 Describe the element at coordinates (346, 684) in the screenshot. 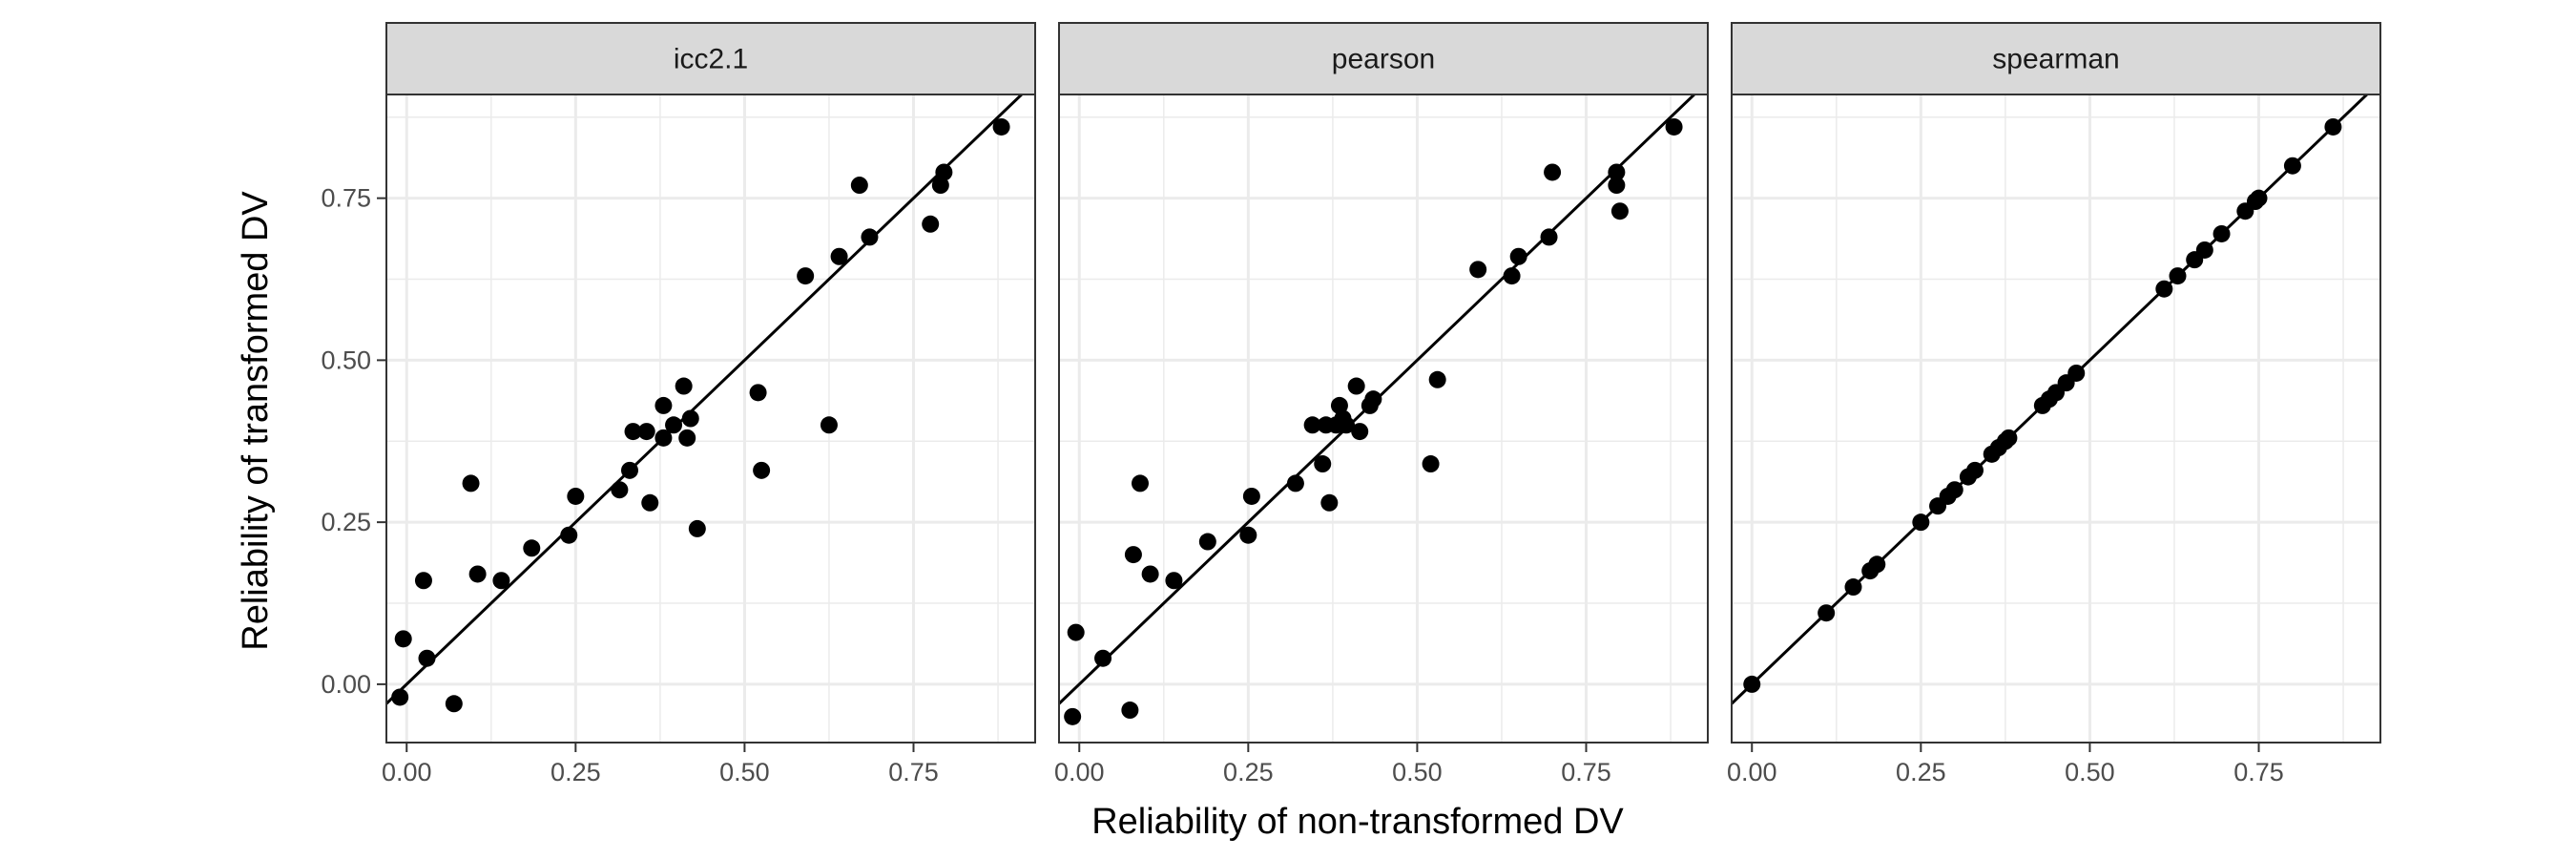

I see `y-tick-label: 0.00` at that location.